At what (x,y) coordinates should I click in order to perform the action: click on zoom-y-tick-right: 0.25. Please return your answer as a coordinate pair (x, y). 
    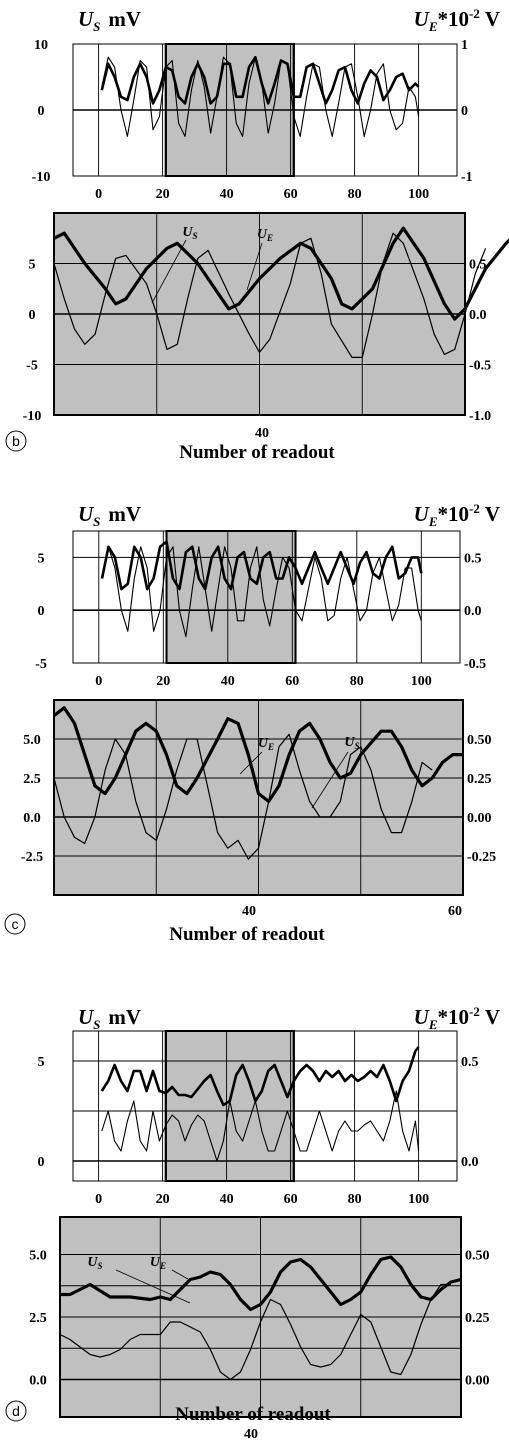
    Looking at the image, I should click on (479, 779).